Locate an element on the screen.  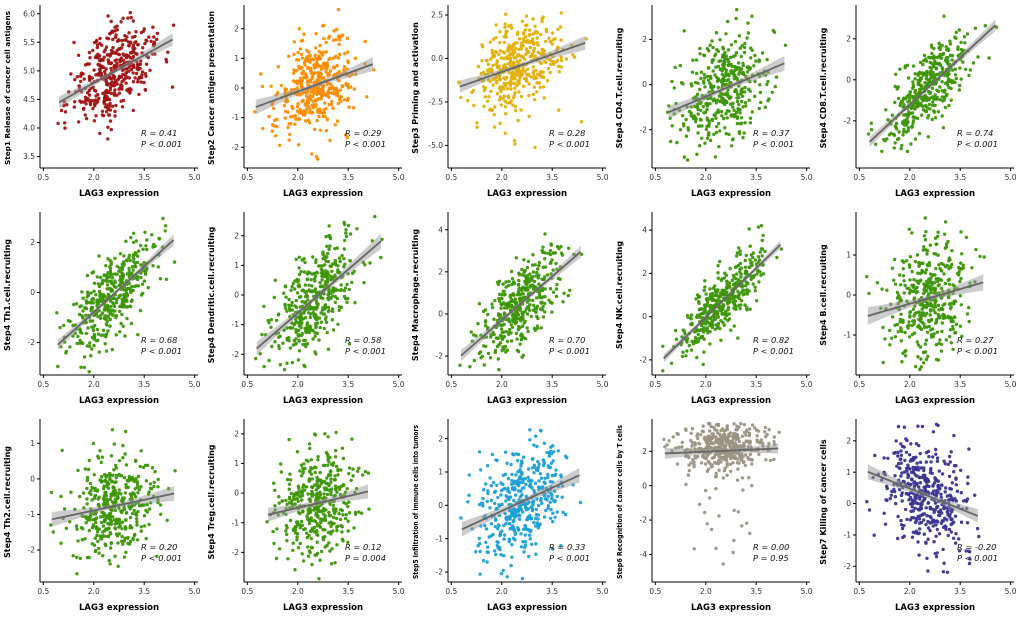
y-tick-label: 4.5 is located at coordinates (29, 99).